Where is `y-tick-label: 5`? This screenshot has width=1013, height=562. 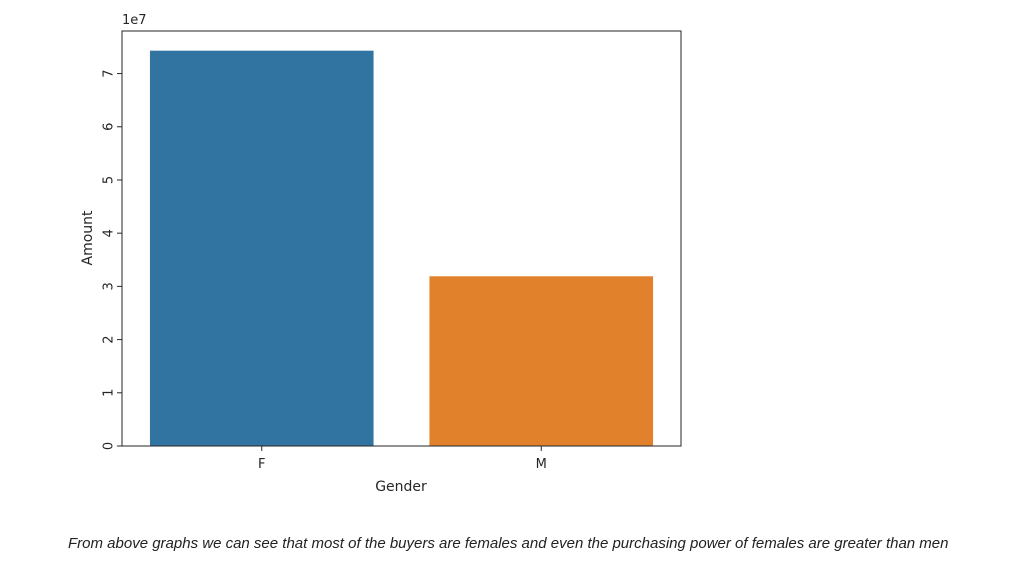 y-tick-label: 5 is located at coordinates (109, 180).